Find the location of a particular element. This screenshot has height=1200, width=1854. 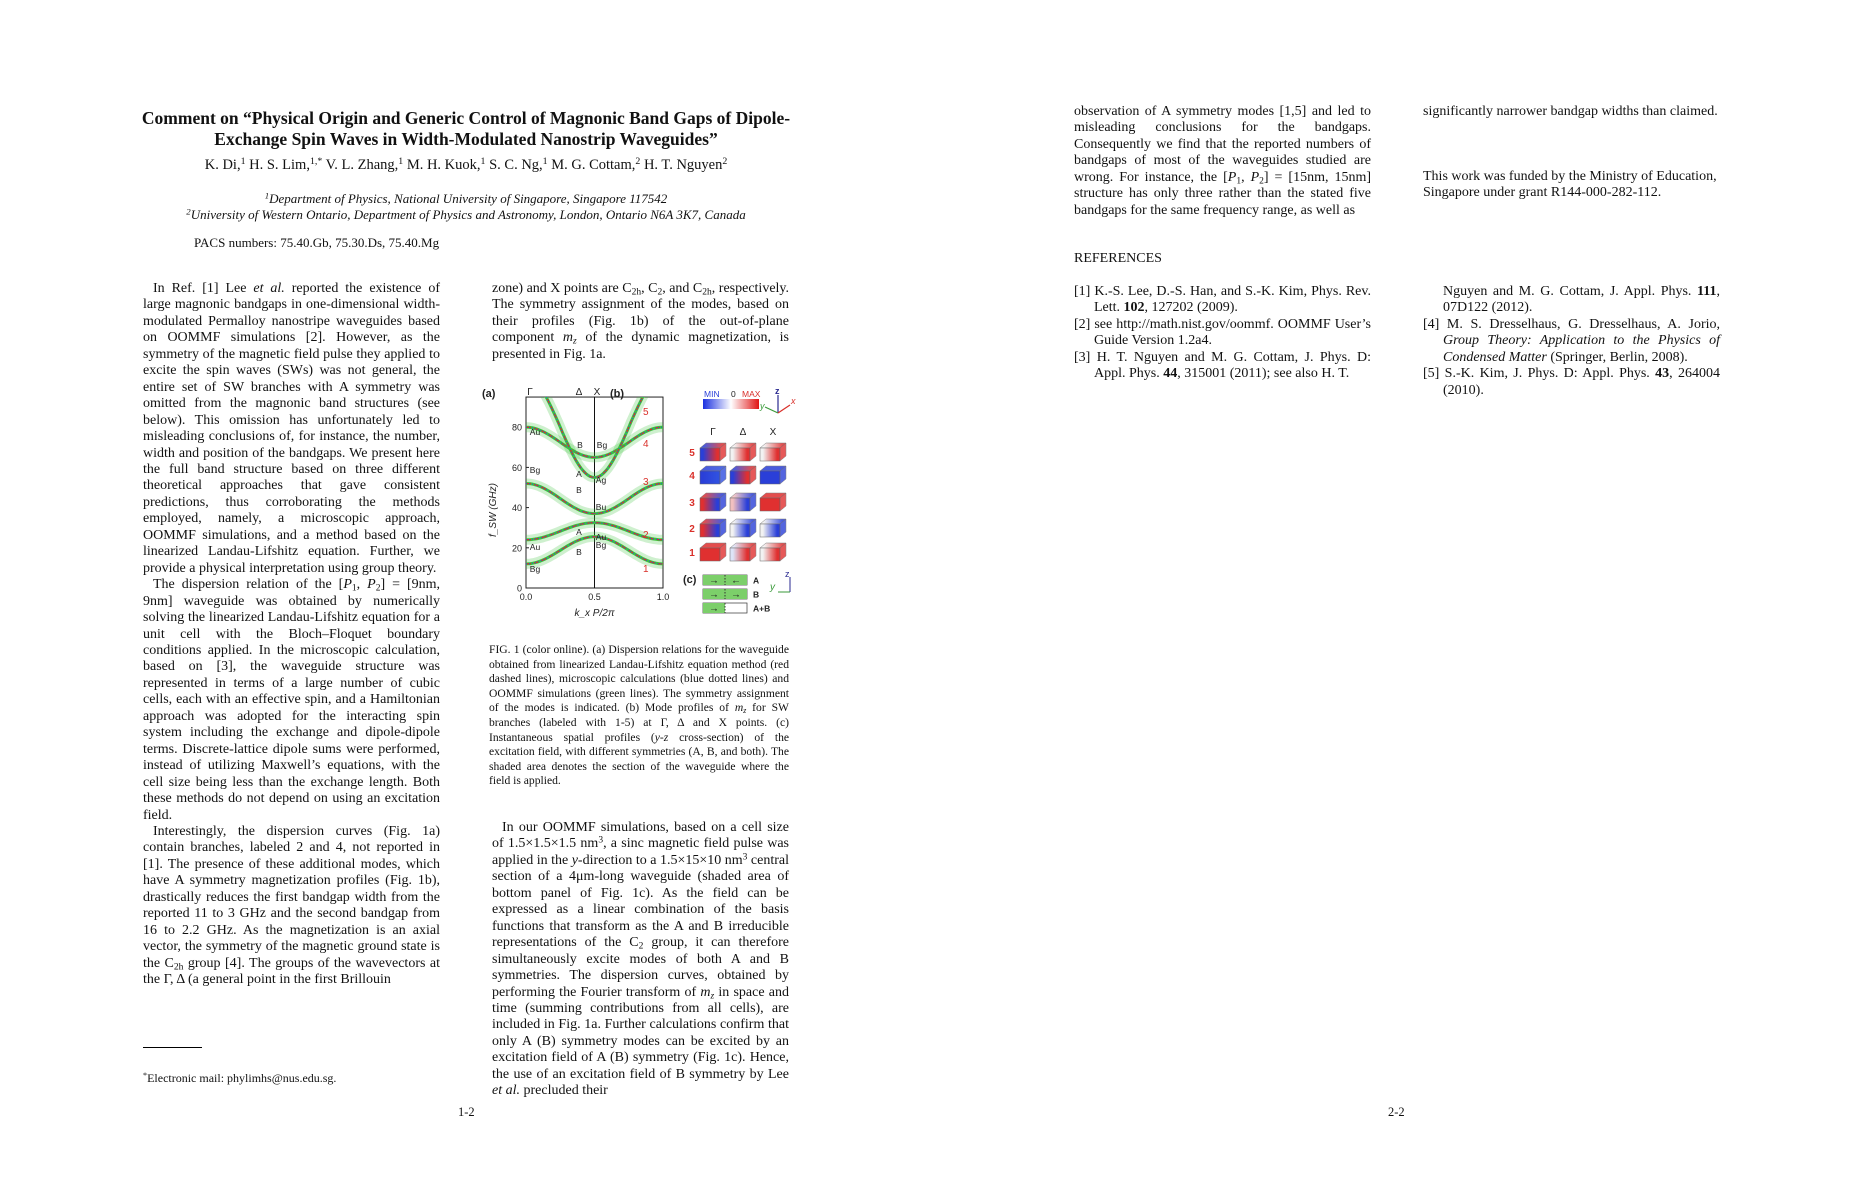

page-number-2: 2-2 is located at coordinates (1396, 1112).